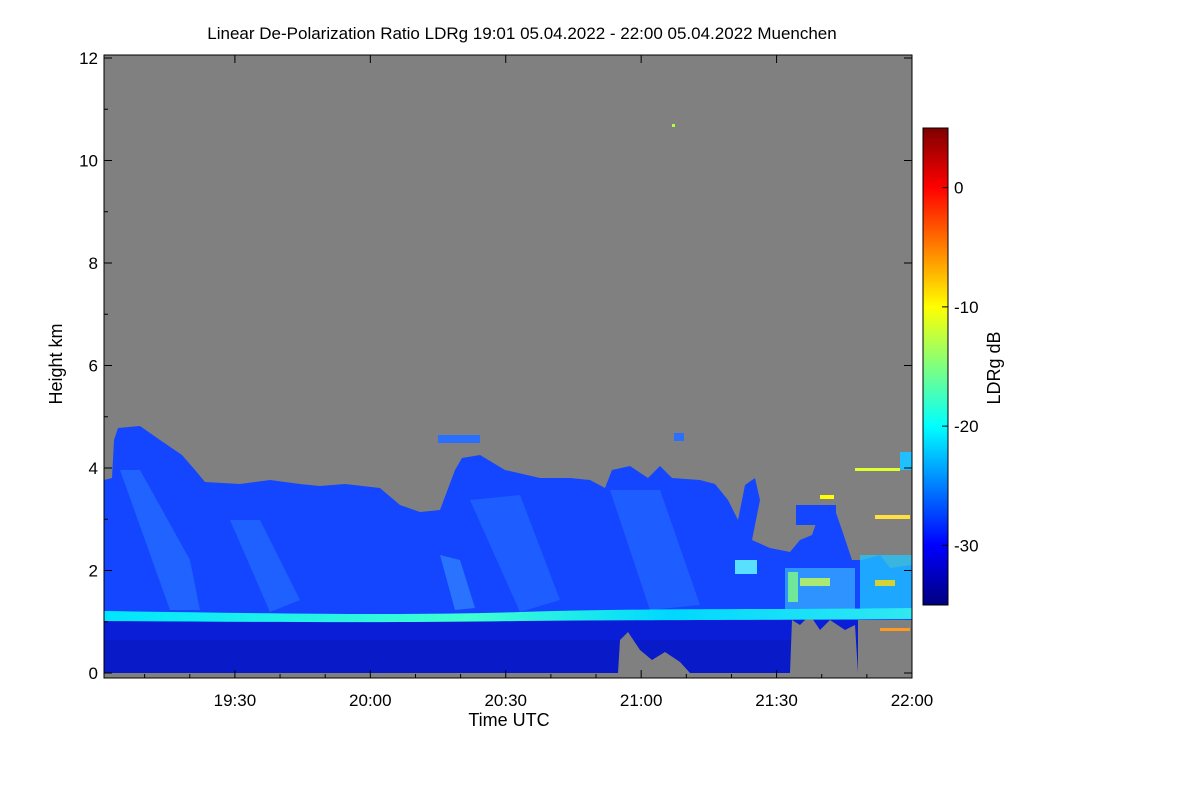  I want to click on colorbar-tick-label: -20, so click(966, 426).